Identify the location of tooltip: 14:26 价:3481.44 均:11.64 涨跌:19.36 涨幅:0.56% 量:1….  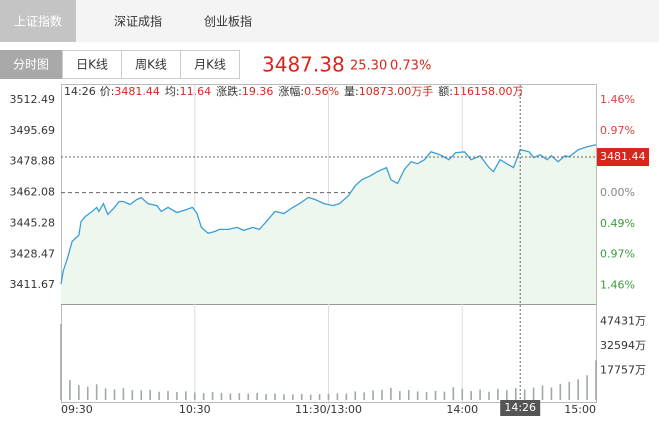
(293, 91).